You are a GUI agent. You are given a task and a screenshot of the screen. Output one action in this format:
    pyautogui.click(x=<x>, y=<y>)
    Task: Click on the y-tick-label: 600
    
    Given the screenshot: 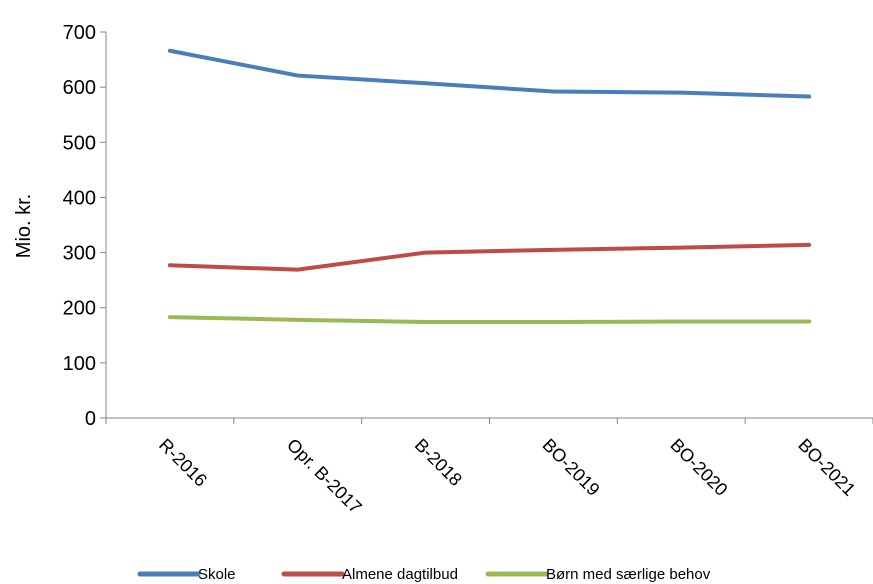 What is the action you would take?
    pyautogui.click(x=79, y=88)
    